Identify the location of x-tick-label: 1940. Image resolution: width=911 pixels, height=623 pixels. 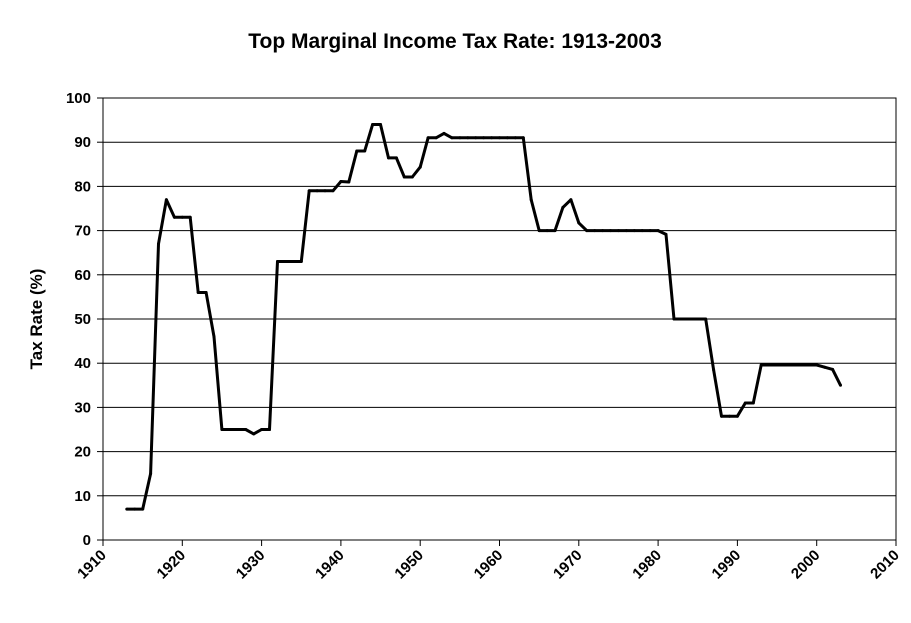
(330, 565).